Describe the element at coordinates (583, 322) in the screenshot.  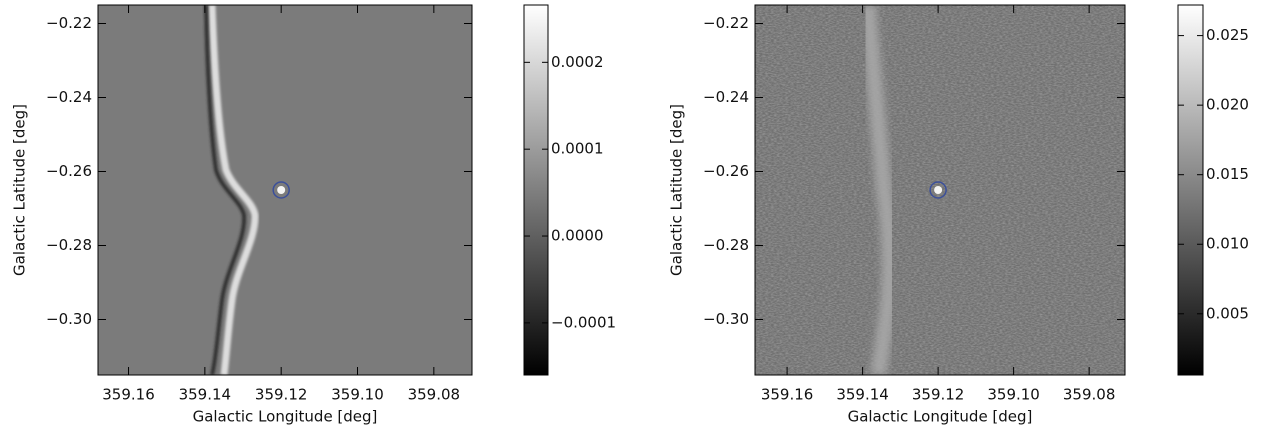
I see `colorbar-tick-label: −0.0001` at that location.